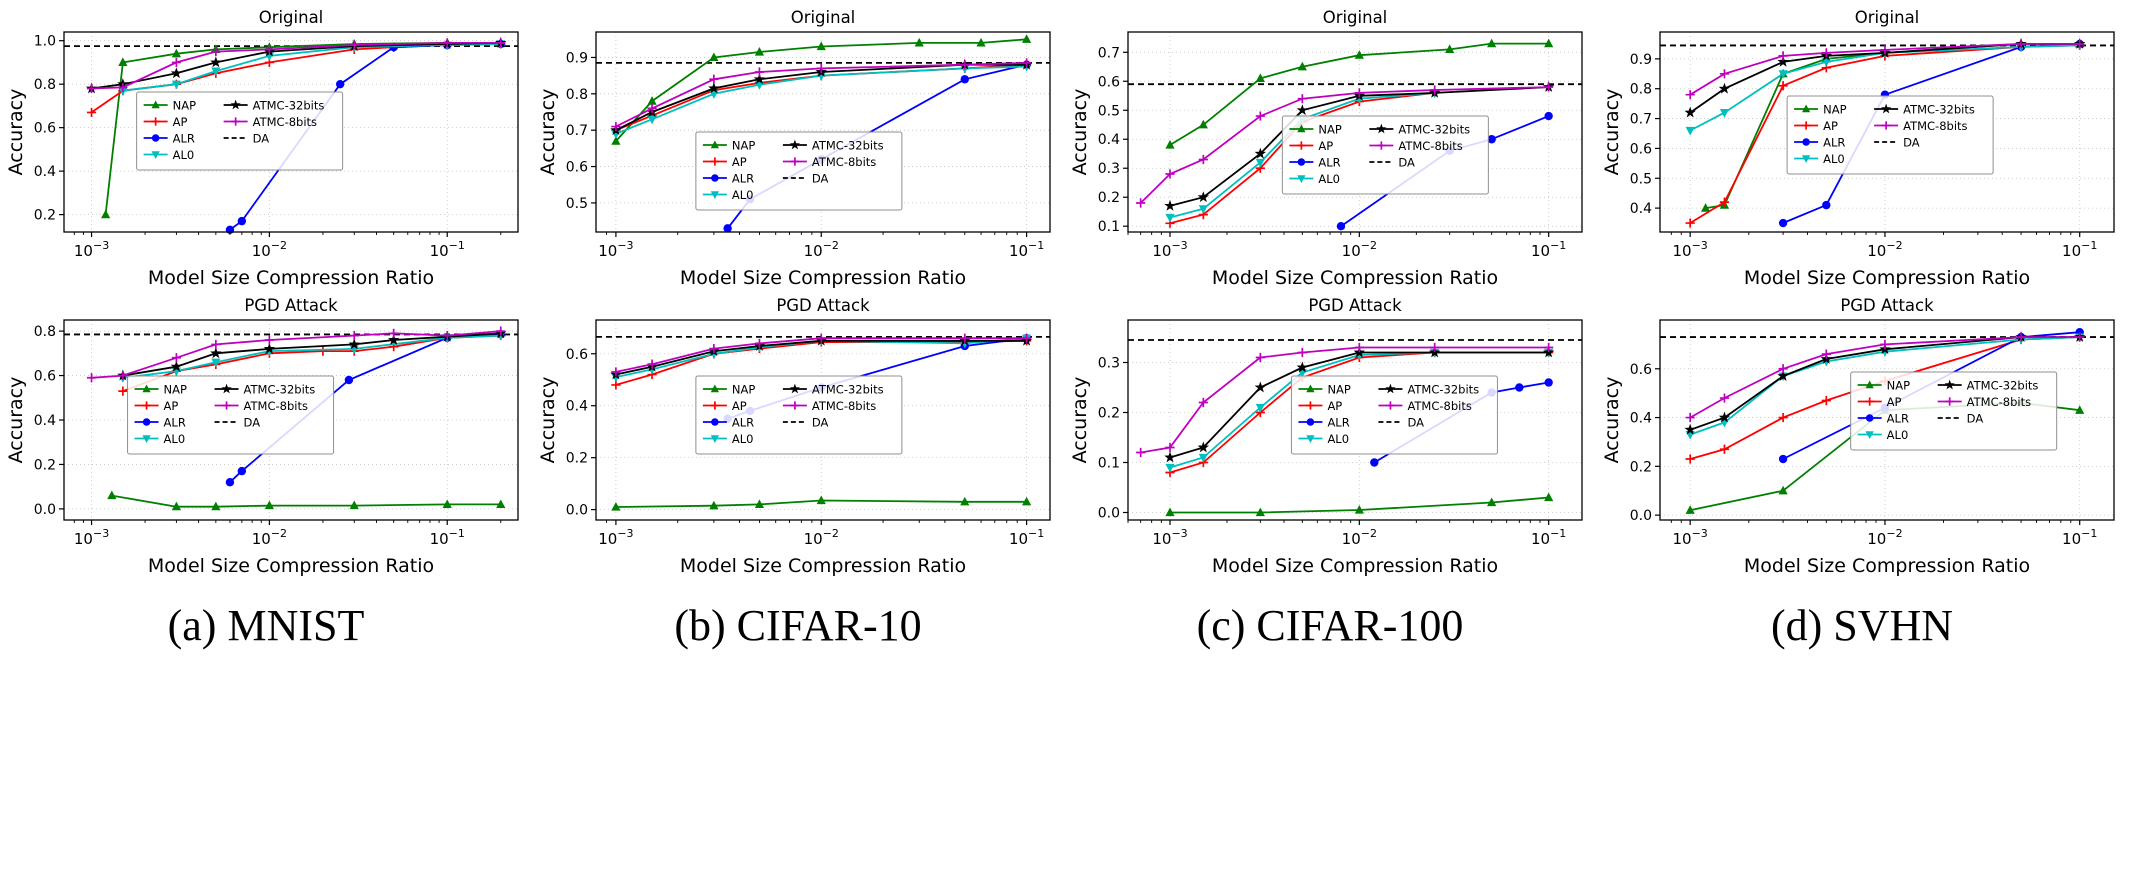  I want to click on y-tick-label: 0.8, so click(577, 95).